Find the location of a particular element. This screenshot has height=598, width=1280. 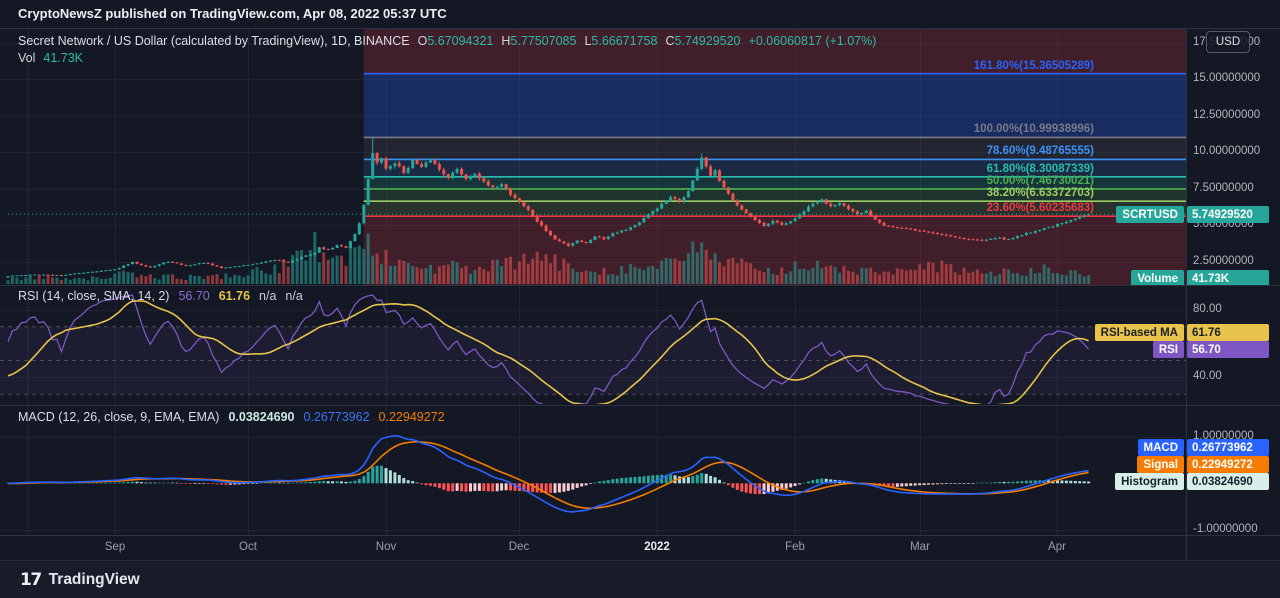

fib-level-label: 38.20%(6.63372703) is located at coordinates (1040, 193).